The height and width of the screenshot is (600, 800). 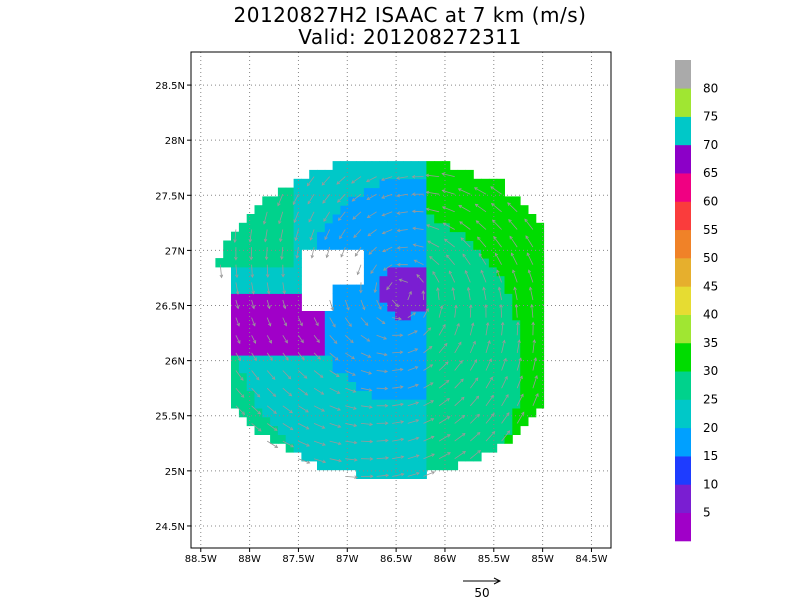 What do you see at coordinates (201, 559) in the screenshot?
I see `x-tick-label: 88.5W` at bounding box center [201, 559].